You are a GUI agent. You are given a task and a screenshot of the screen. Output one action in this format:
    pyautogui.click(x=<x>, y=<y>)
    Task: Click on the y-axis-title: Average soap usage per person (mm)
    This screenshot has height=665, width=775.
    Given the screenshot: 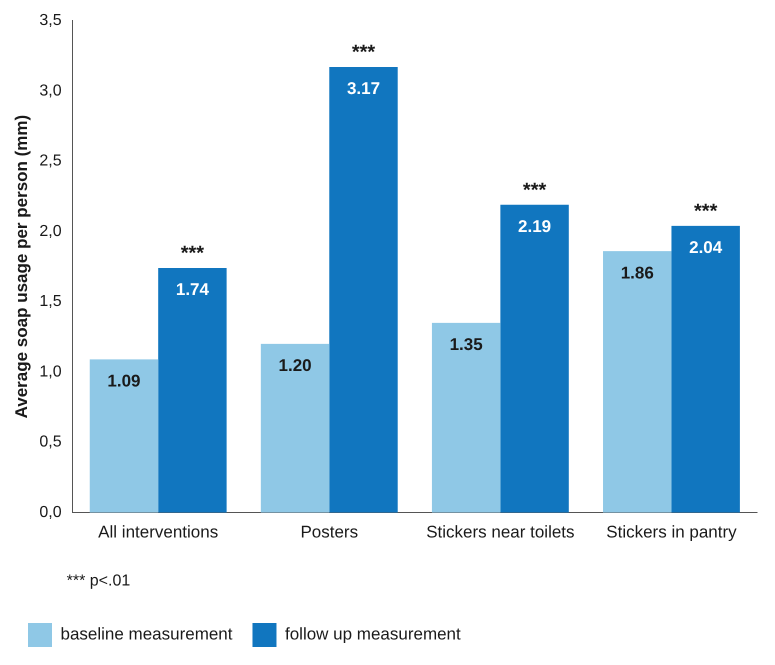 What is the action you would take?
    pyautogui.click(x=21, y=266)
    